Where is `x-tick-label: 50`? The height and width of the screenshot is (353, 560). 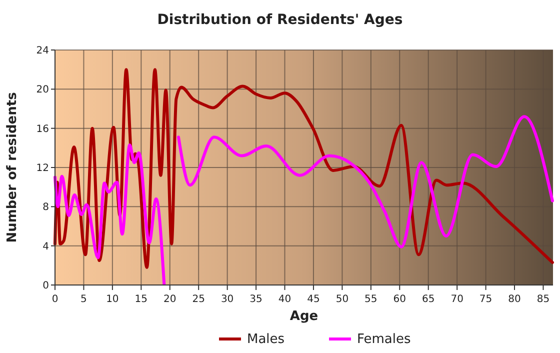
x-tick-label: 50 is located at coordinates (342, 299).